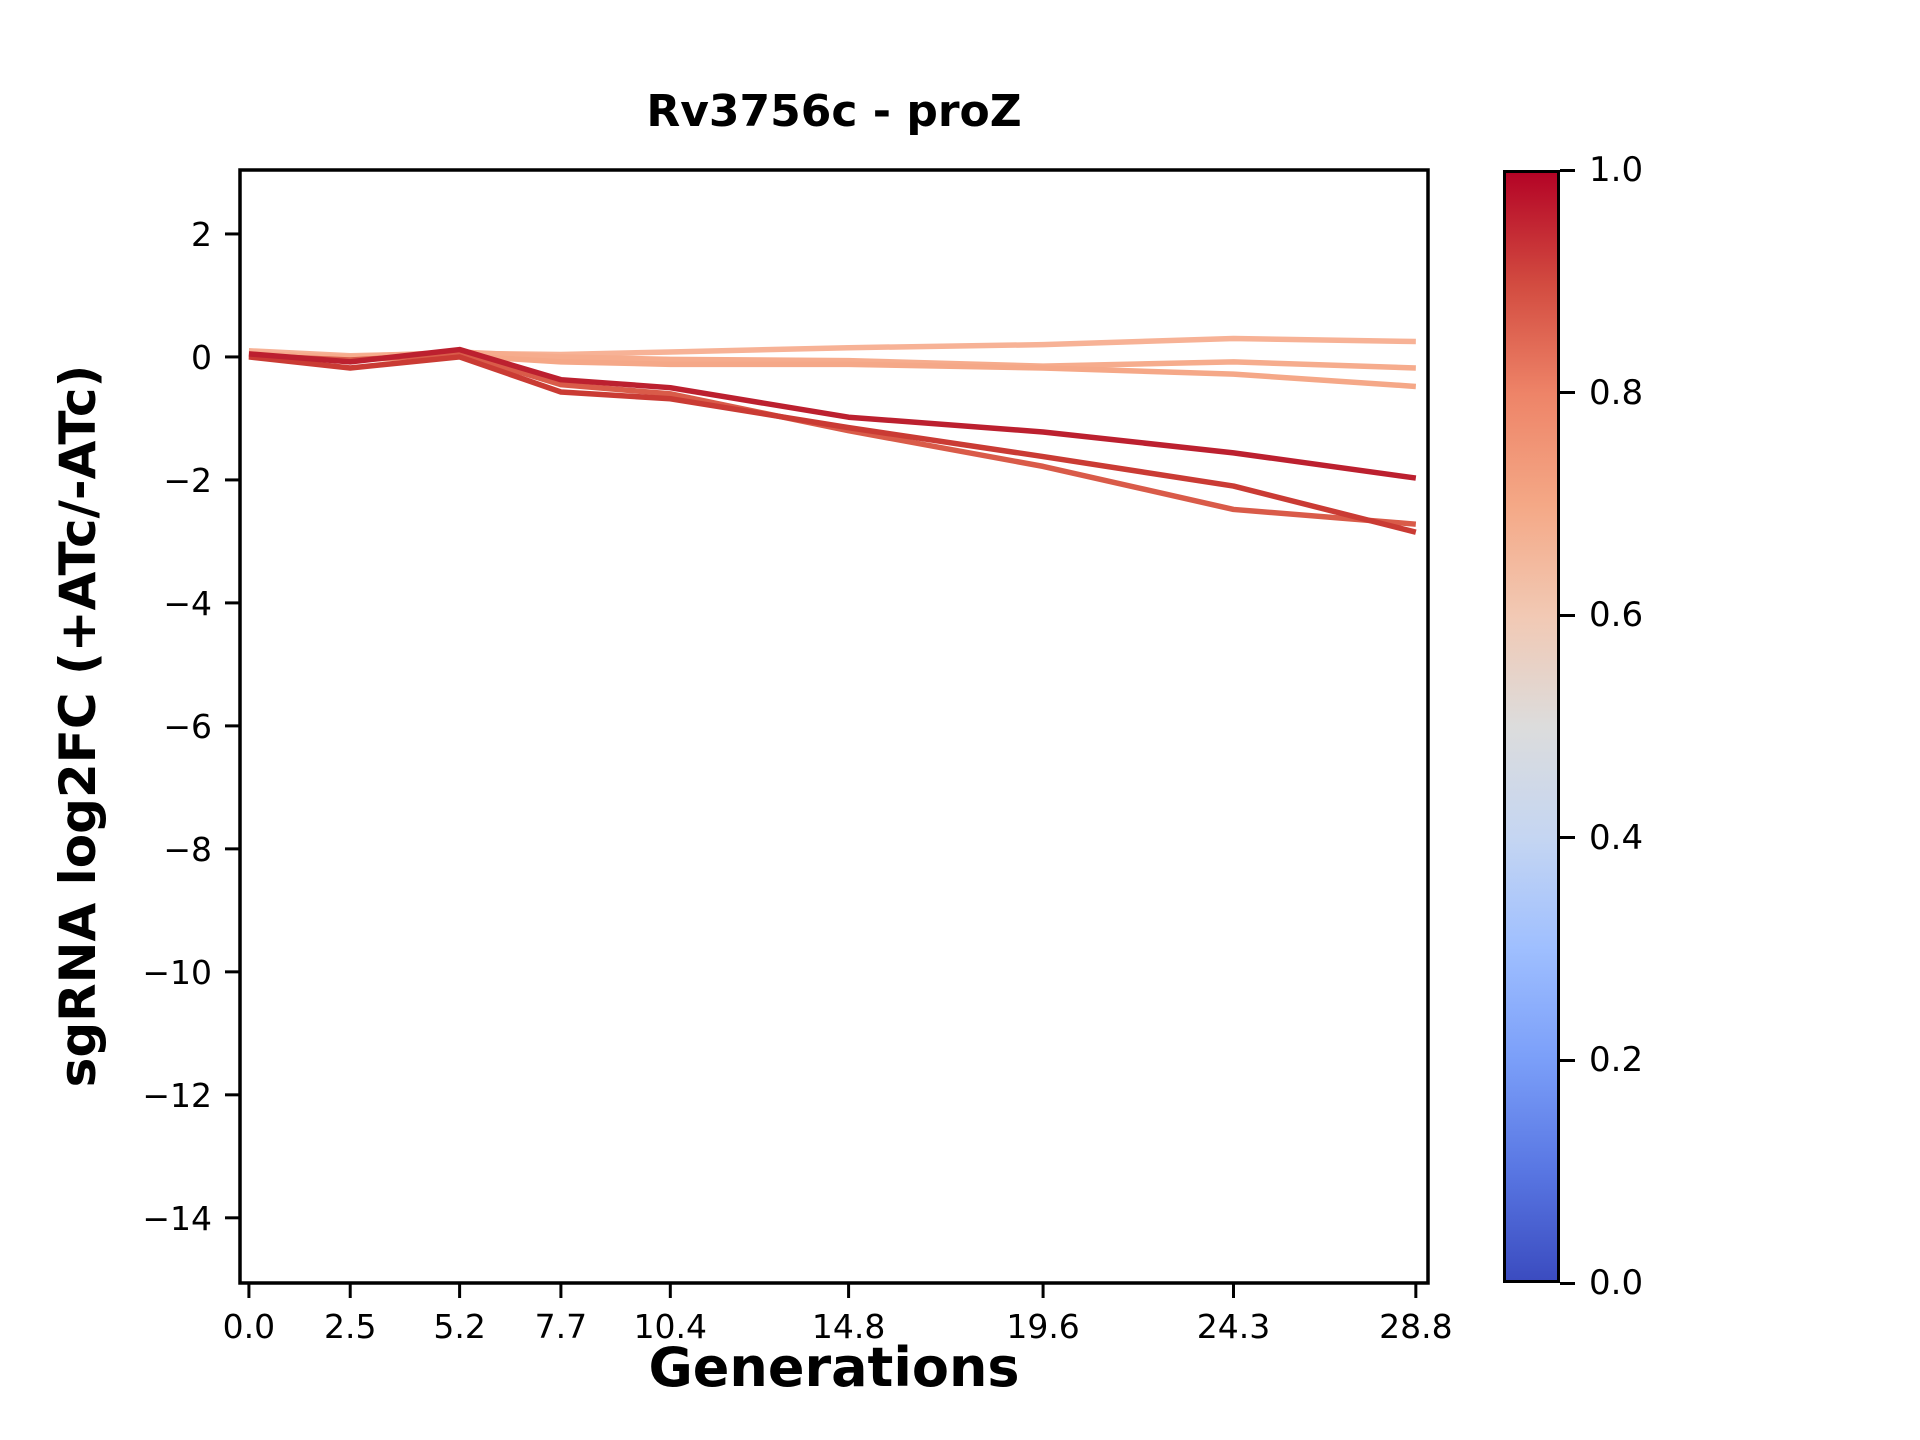 This screenshot has height=1440, width=1920. Describe the element at coordinates (459, 1326) in the screenshot. I see `x-tick-label: 5.2` at that location.